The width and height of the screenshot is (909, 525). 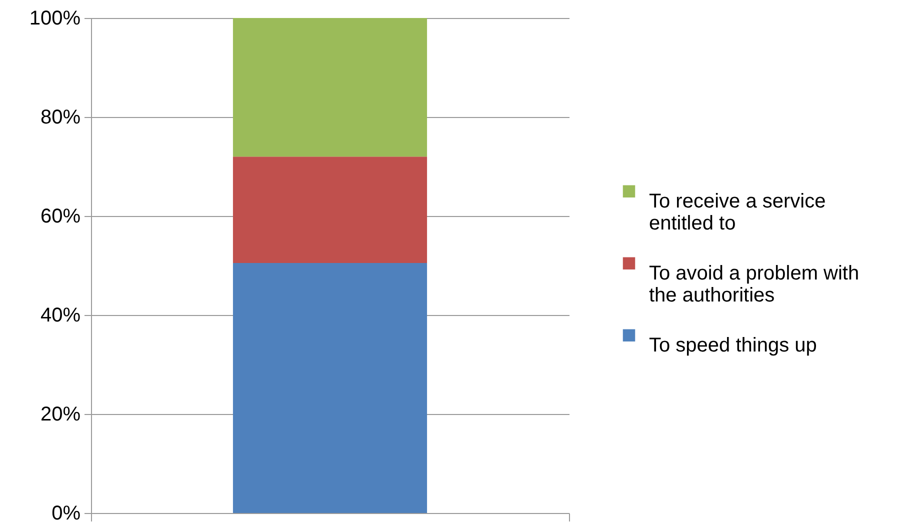 What do you see at coordinates (60, 117) in the screenshot?
I see `y-tick-label: 80%` at bounding box center [60, 117].